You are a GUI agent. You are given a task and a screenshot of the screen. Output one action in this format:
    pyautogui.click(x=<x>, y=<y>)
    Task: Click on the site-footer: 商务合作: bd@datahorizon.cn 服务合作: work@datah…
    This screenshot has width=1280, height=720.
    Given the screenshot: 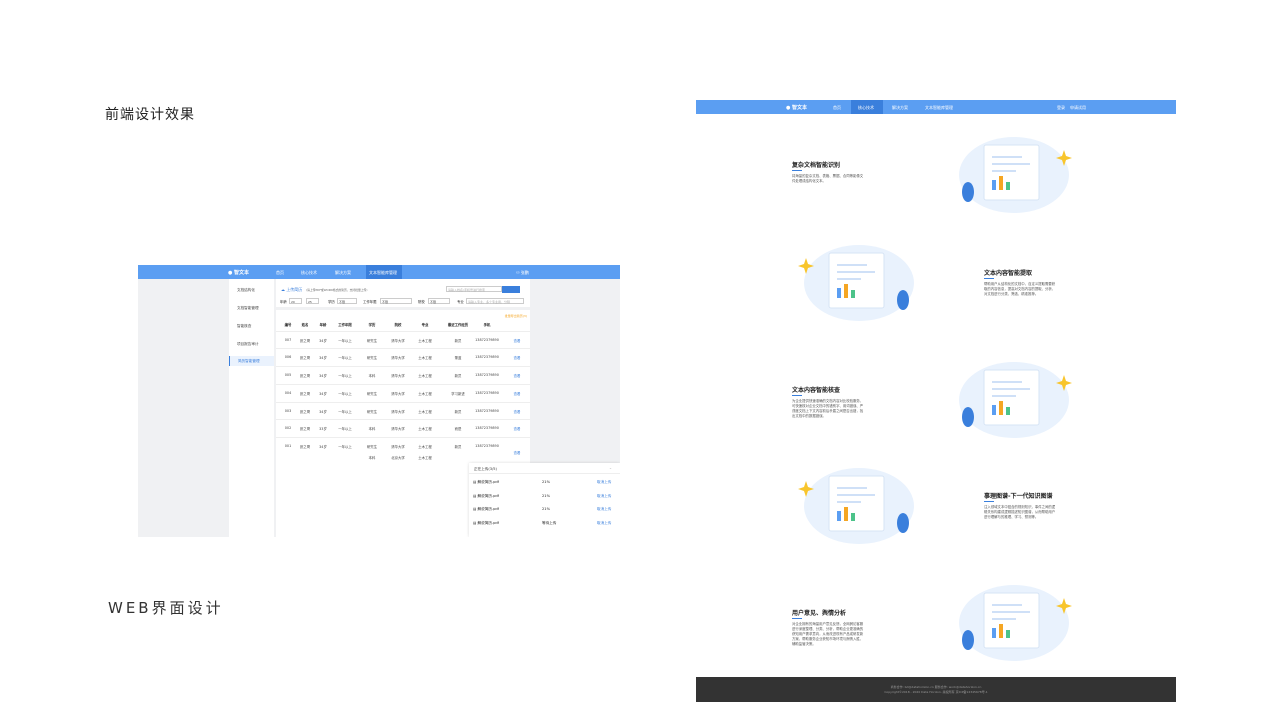 What is the action you would take?
    pyautogui.click(x=936, y=689)
    